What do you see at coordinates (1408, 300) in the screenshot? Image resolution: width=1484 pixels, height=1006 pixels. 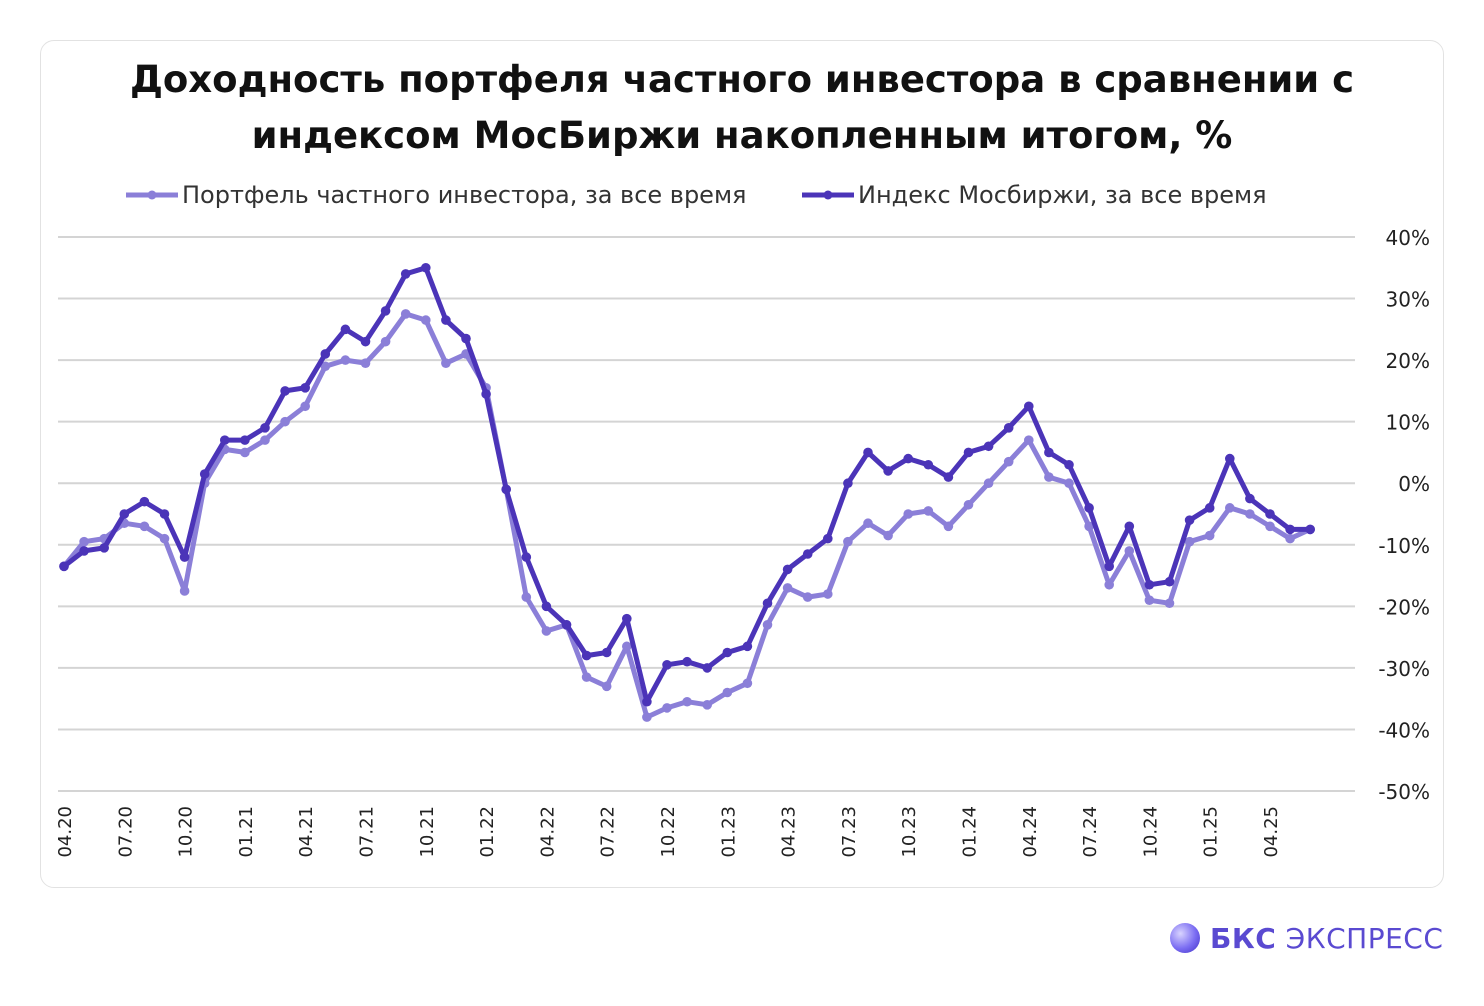 I see `y-tick-label: 30%` at bounding box center [1408, 300].